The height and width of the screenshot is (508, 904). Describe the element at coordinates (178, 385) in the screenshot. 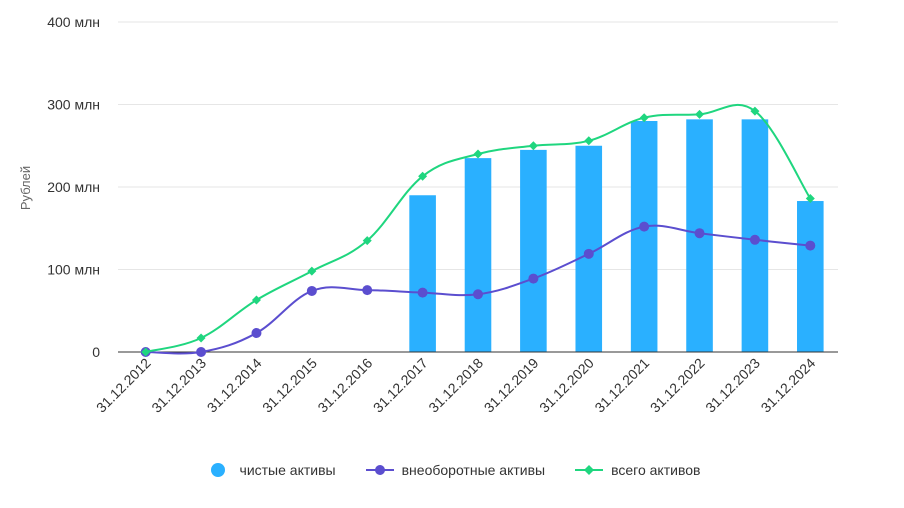

I see `x-tick-label: 31.12.2013` at that location.